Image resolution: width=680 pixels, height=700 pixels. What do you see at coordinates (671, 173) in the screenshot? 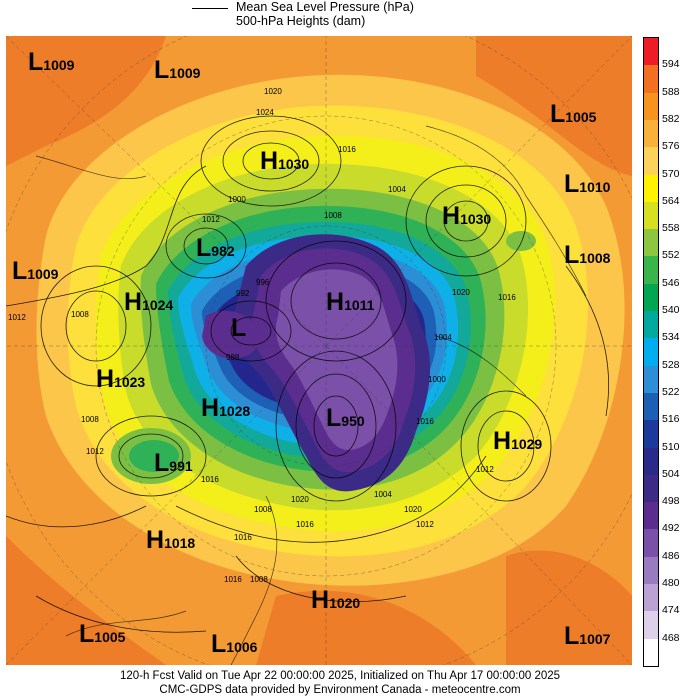
I see `colorbar-tick-label: 570` at bounding box center [671, 173].